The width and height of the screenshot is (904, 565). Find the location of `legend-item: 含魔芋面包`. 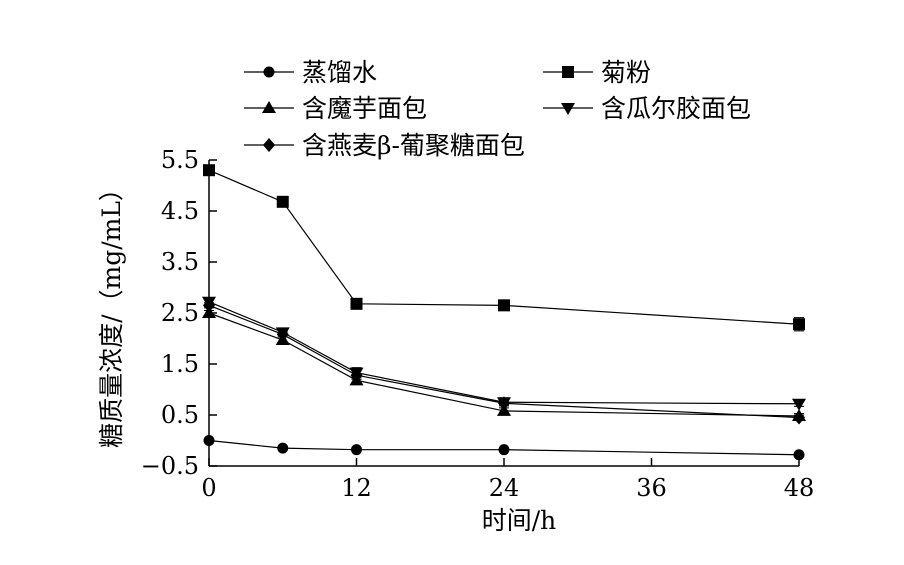

legend-item: 含魔芋面包 is located at coordinates (335, 108).